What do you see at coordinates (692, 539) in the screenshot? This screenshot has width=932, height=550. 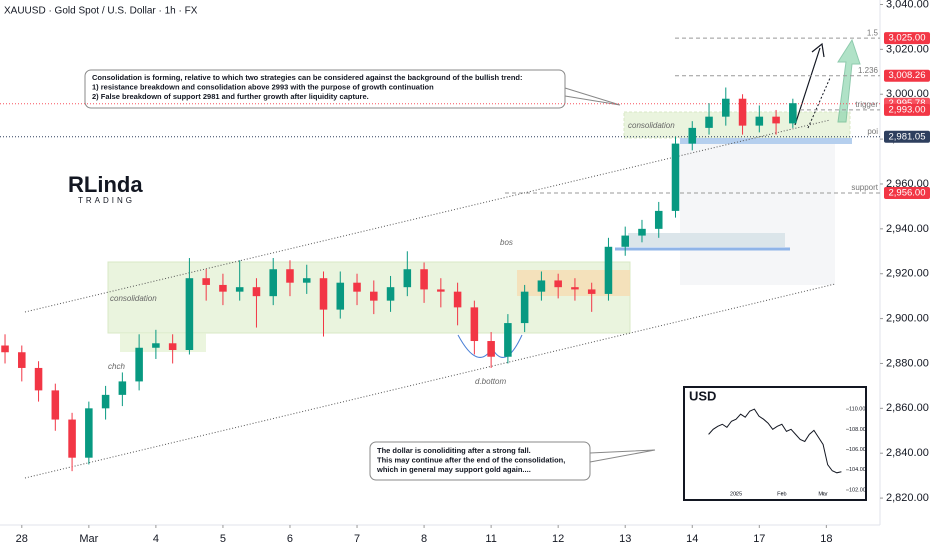 I see `x-tick-label: 14` at bounding box center [692, 539].